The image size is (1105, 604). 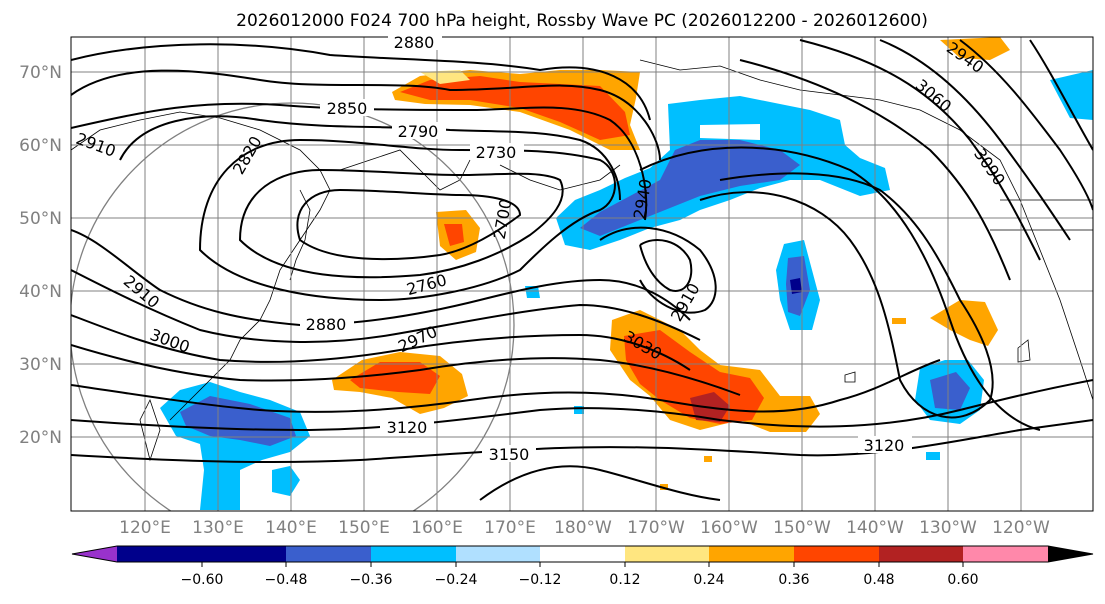 I want to click on colorbar-tick-label: −0.48, so click(x=286, y=580).